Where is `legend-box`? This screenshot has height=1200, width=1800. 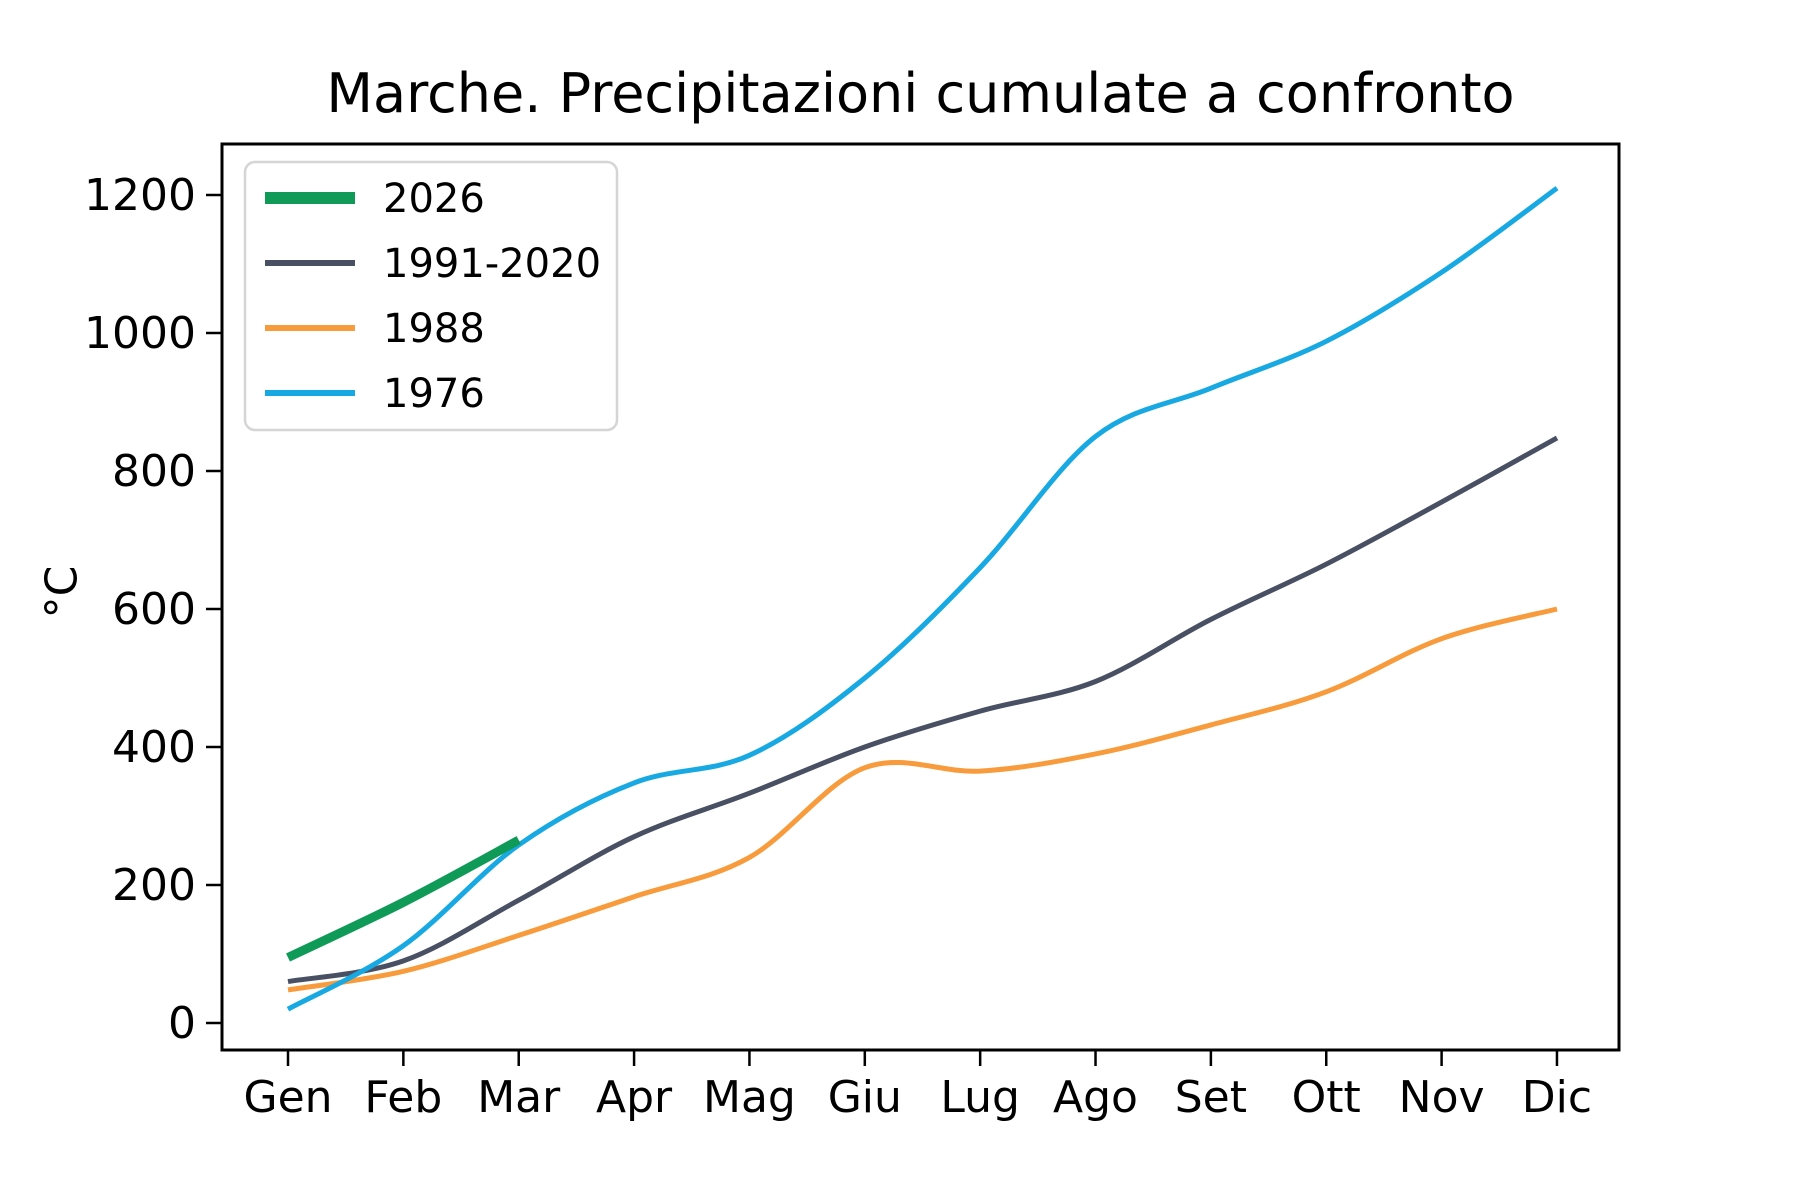 legend-box is located at coordinates (431, 296).